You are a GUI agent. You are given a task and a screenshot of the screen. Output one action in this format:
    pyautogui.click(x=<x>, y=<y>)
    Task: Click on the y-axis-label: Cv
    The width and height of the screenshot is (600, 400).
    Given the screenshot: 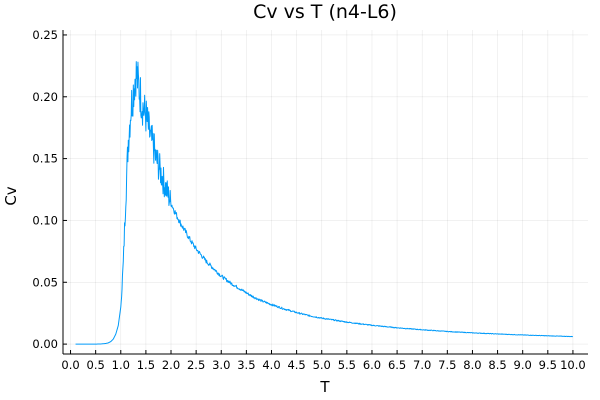 What is the action you would take?
    pyautogui.click(x=11, y=195)
    